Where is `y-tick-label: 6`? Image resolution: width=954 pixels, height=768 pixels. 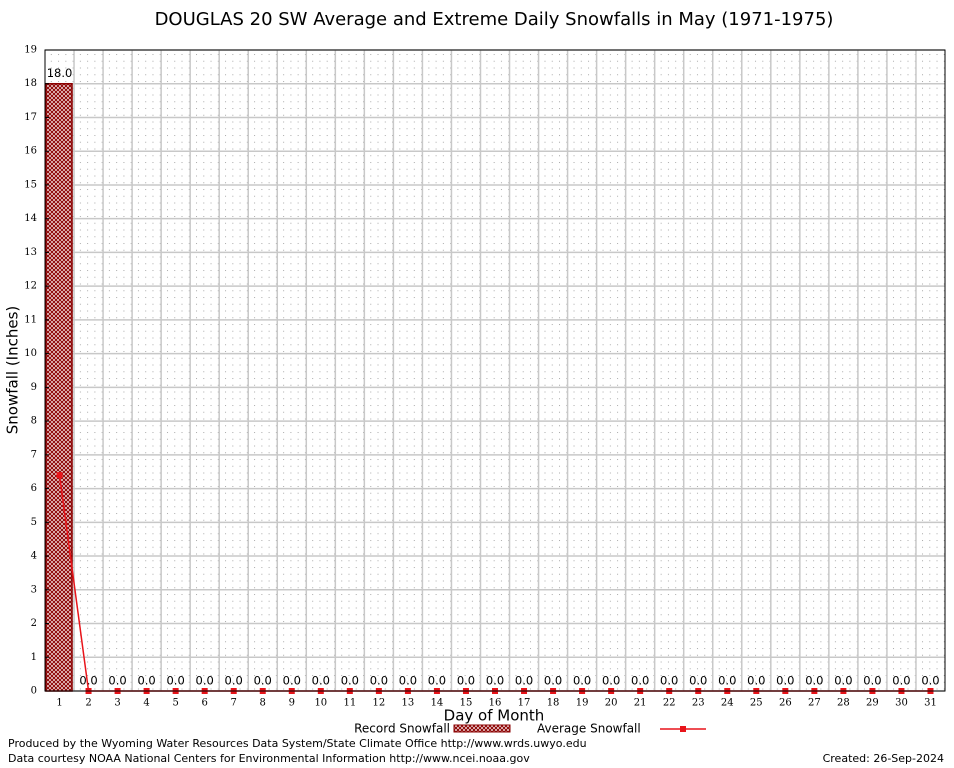 y-tick-label: 6 is located at coordinates (34, 488).